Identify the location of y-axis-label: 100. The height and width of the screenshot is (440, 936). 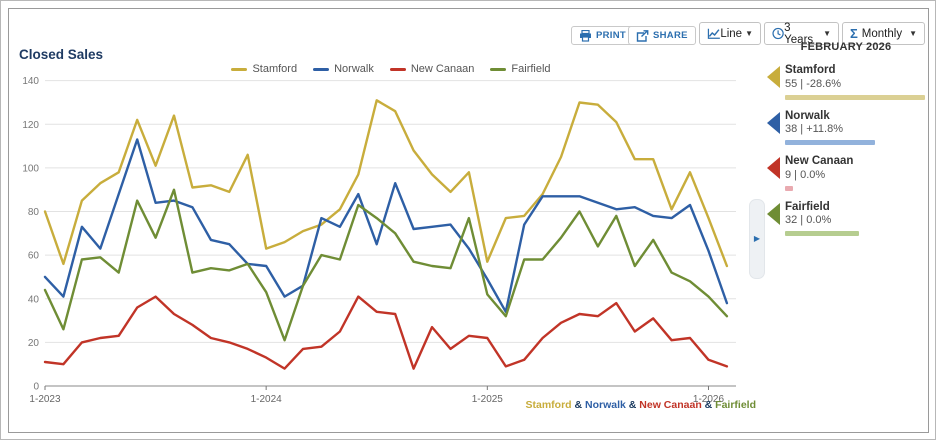
(30, 168).